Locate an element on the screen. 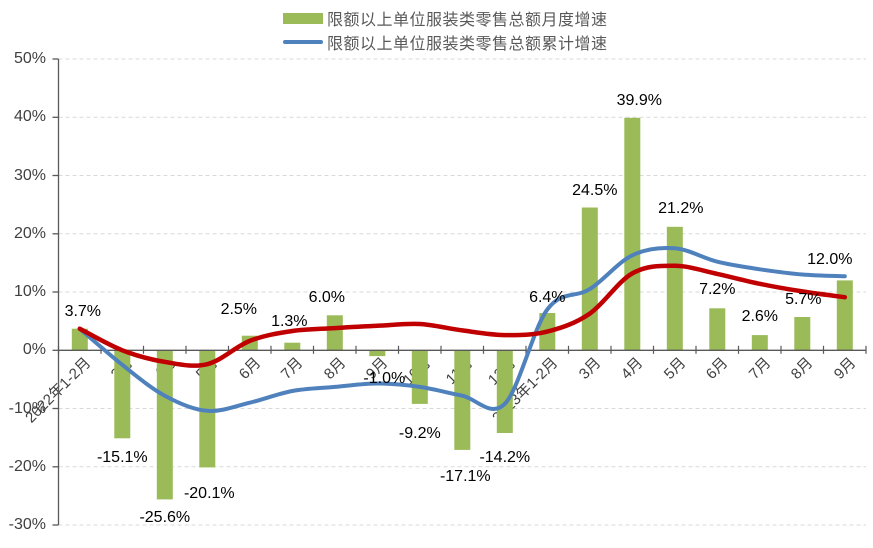 The height and width of the screenshot is (548, 873). legend-item-monthly-growth: 限额以上单位服装类零售总额月度增速 is located at coordinates (445, 18).